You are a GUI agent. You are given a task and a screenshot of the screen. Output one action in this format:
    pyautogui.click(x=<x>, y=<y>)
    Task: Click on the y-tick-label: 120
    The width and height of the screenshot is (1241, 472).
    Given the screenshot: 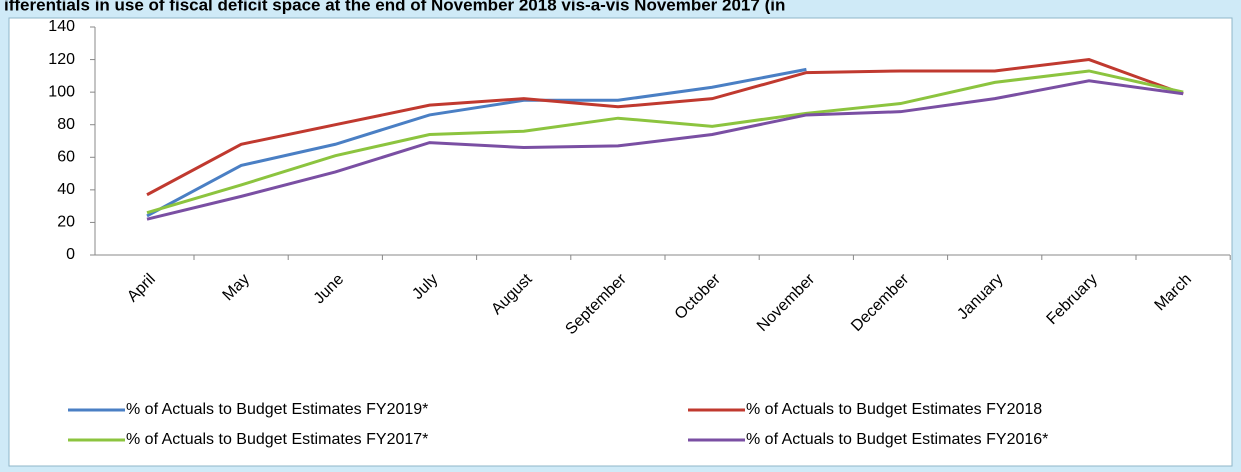 What is the action you would take?
    pyautogui.click(x=61, y=59)
    